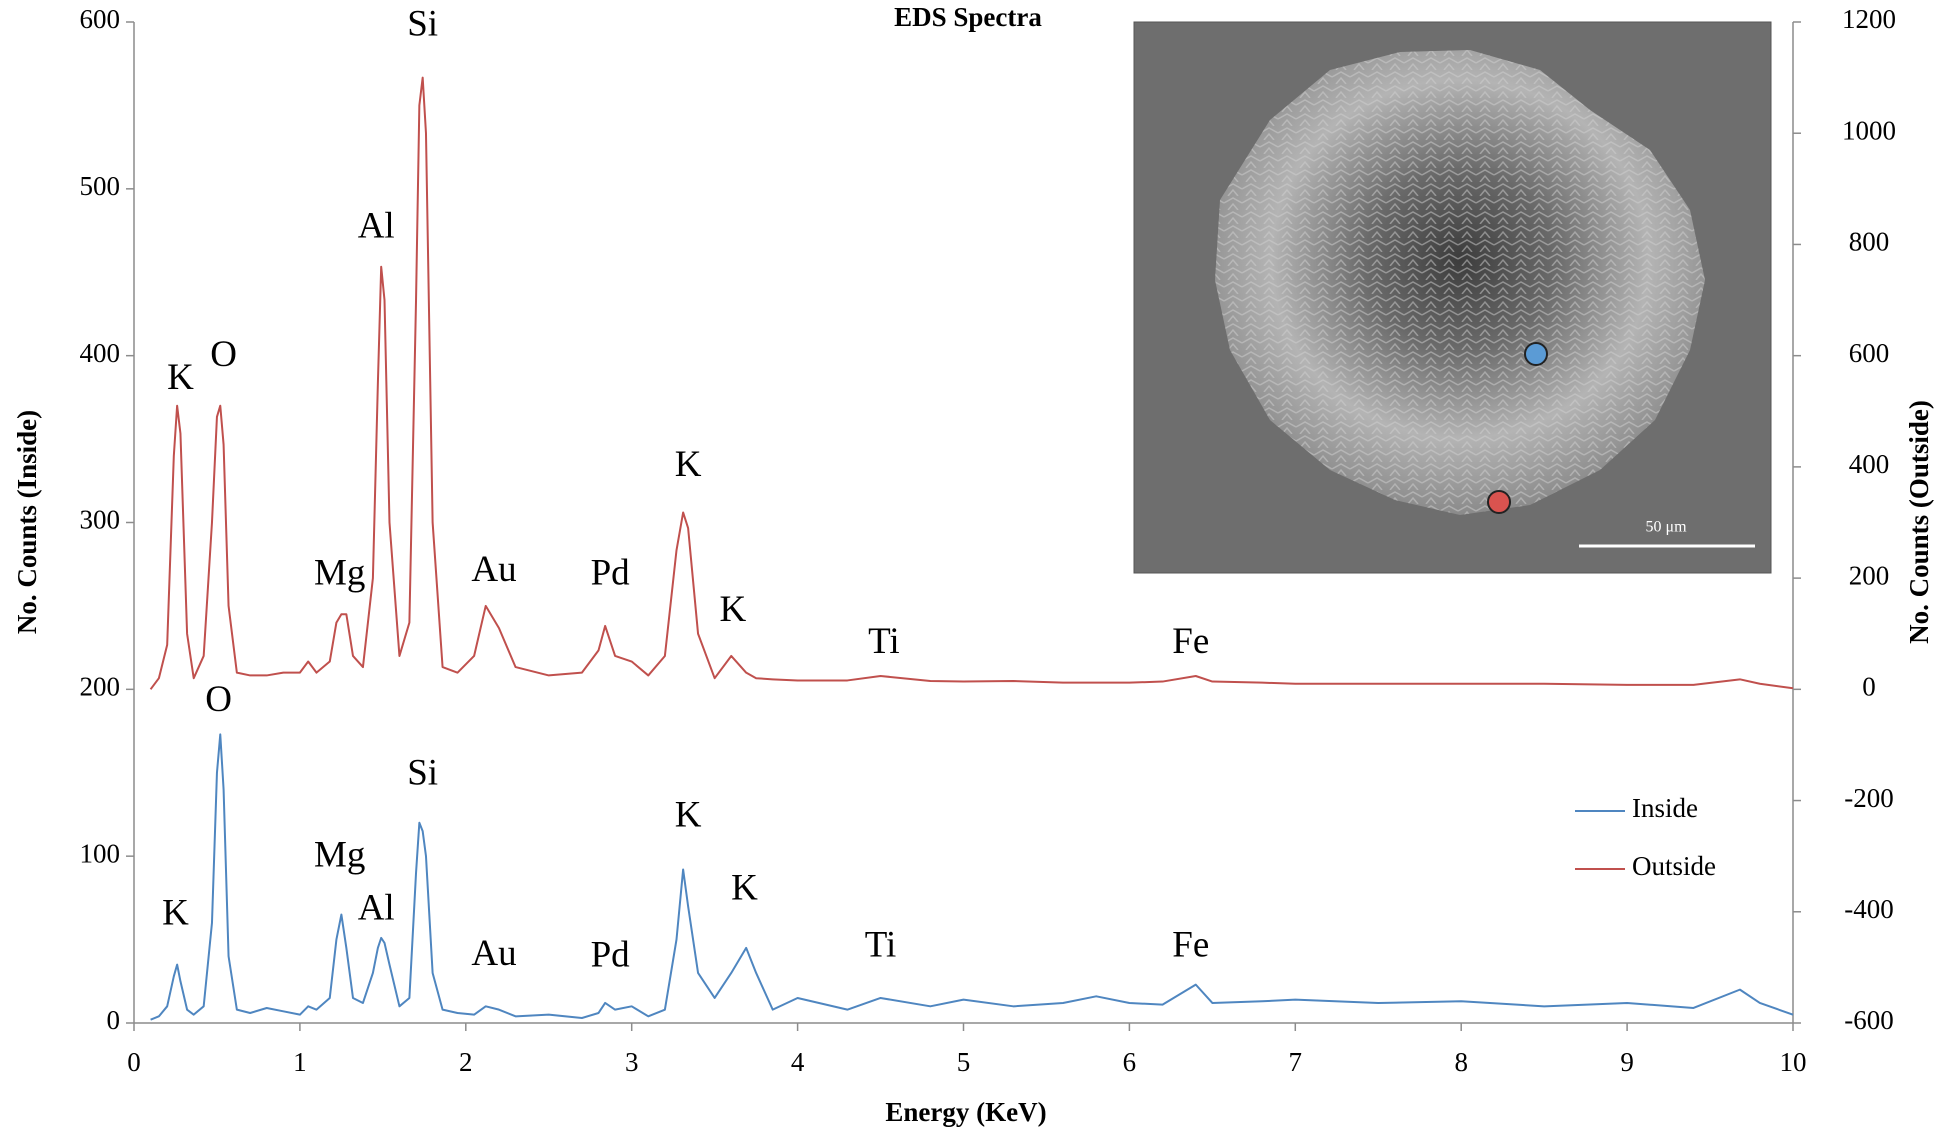 This screenshot has width=1942, height=1134. I want to click on y2-tick-label: 800, so click(1869, 242).